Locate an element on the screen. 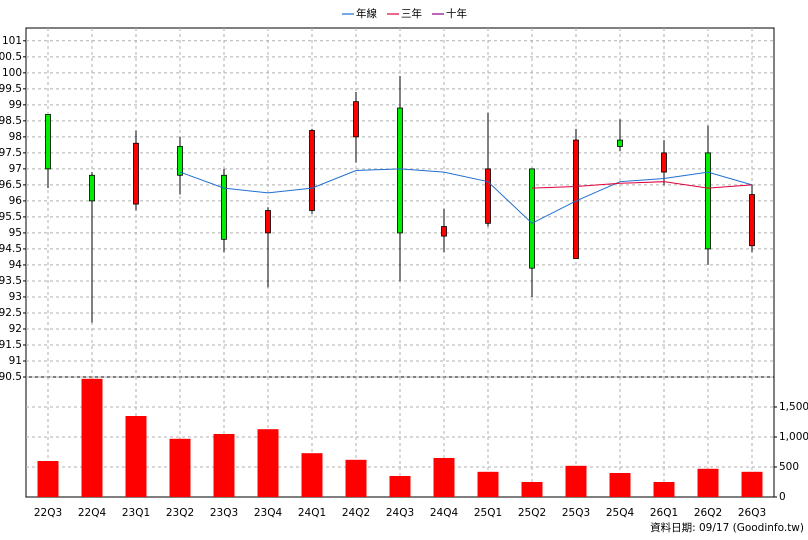 Image resolution: width=808 pixels, height=540 pixels. y2-tick-label: 0 is located at coordinates (782, 497).